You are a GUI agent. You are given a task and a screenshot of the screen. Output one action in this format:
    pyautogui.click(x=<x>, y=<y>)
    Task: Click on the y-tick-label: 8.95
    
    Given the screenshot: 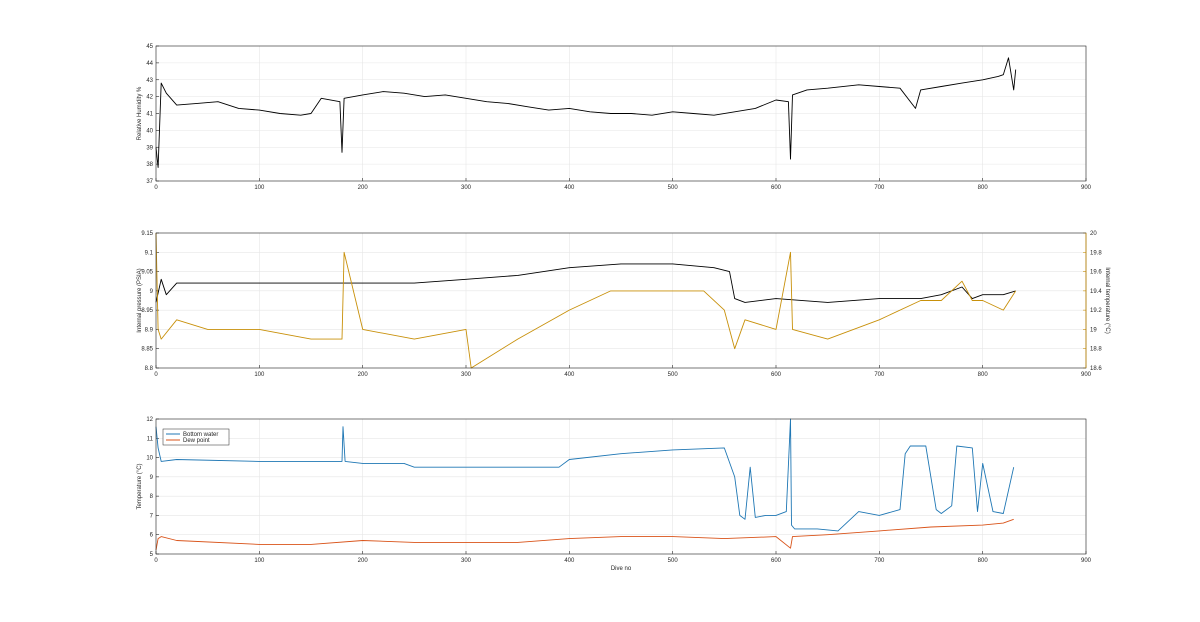 What is the action you would take?
    pyautogui.click(x=147, y=311)
    